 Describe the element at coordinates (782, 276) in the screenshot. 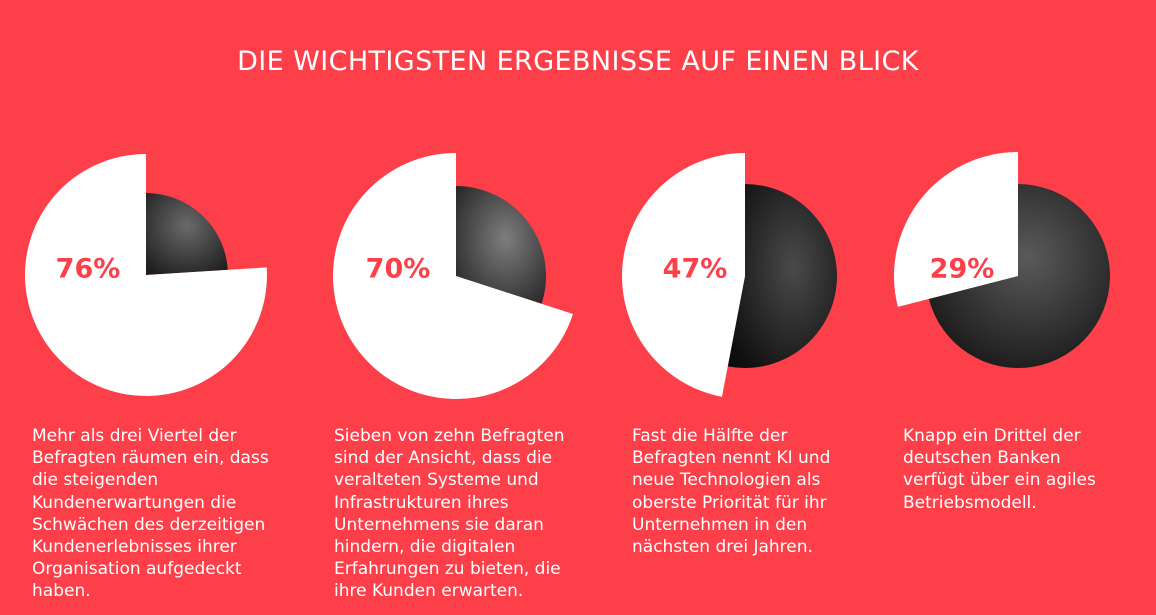

I see `woman-with-tablet-photo` at that location.